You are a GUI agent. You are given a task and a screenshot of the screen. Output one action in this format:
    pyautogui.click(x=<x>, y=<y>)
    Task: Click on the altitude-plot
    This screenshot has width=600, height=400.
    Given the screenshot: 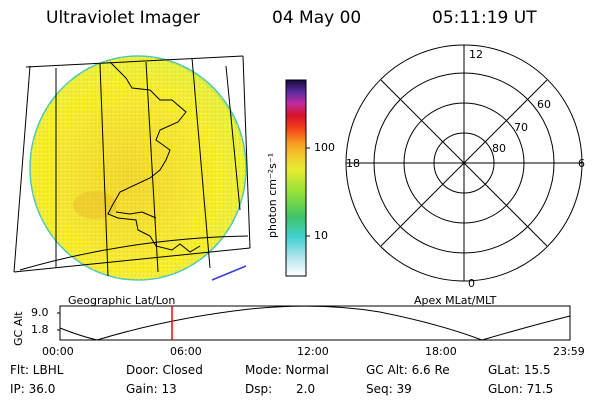 What is the action you would take?
    pyautogui.click(x=314, y=323)
    